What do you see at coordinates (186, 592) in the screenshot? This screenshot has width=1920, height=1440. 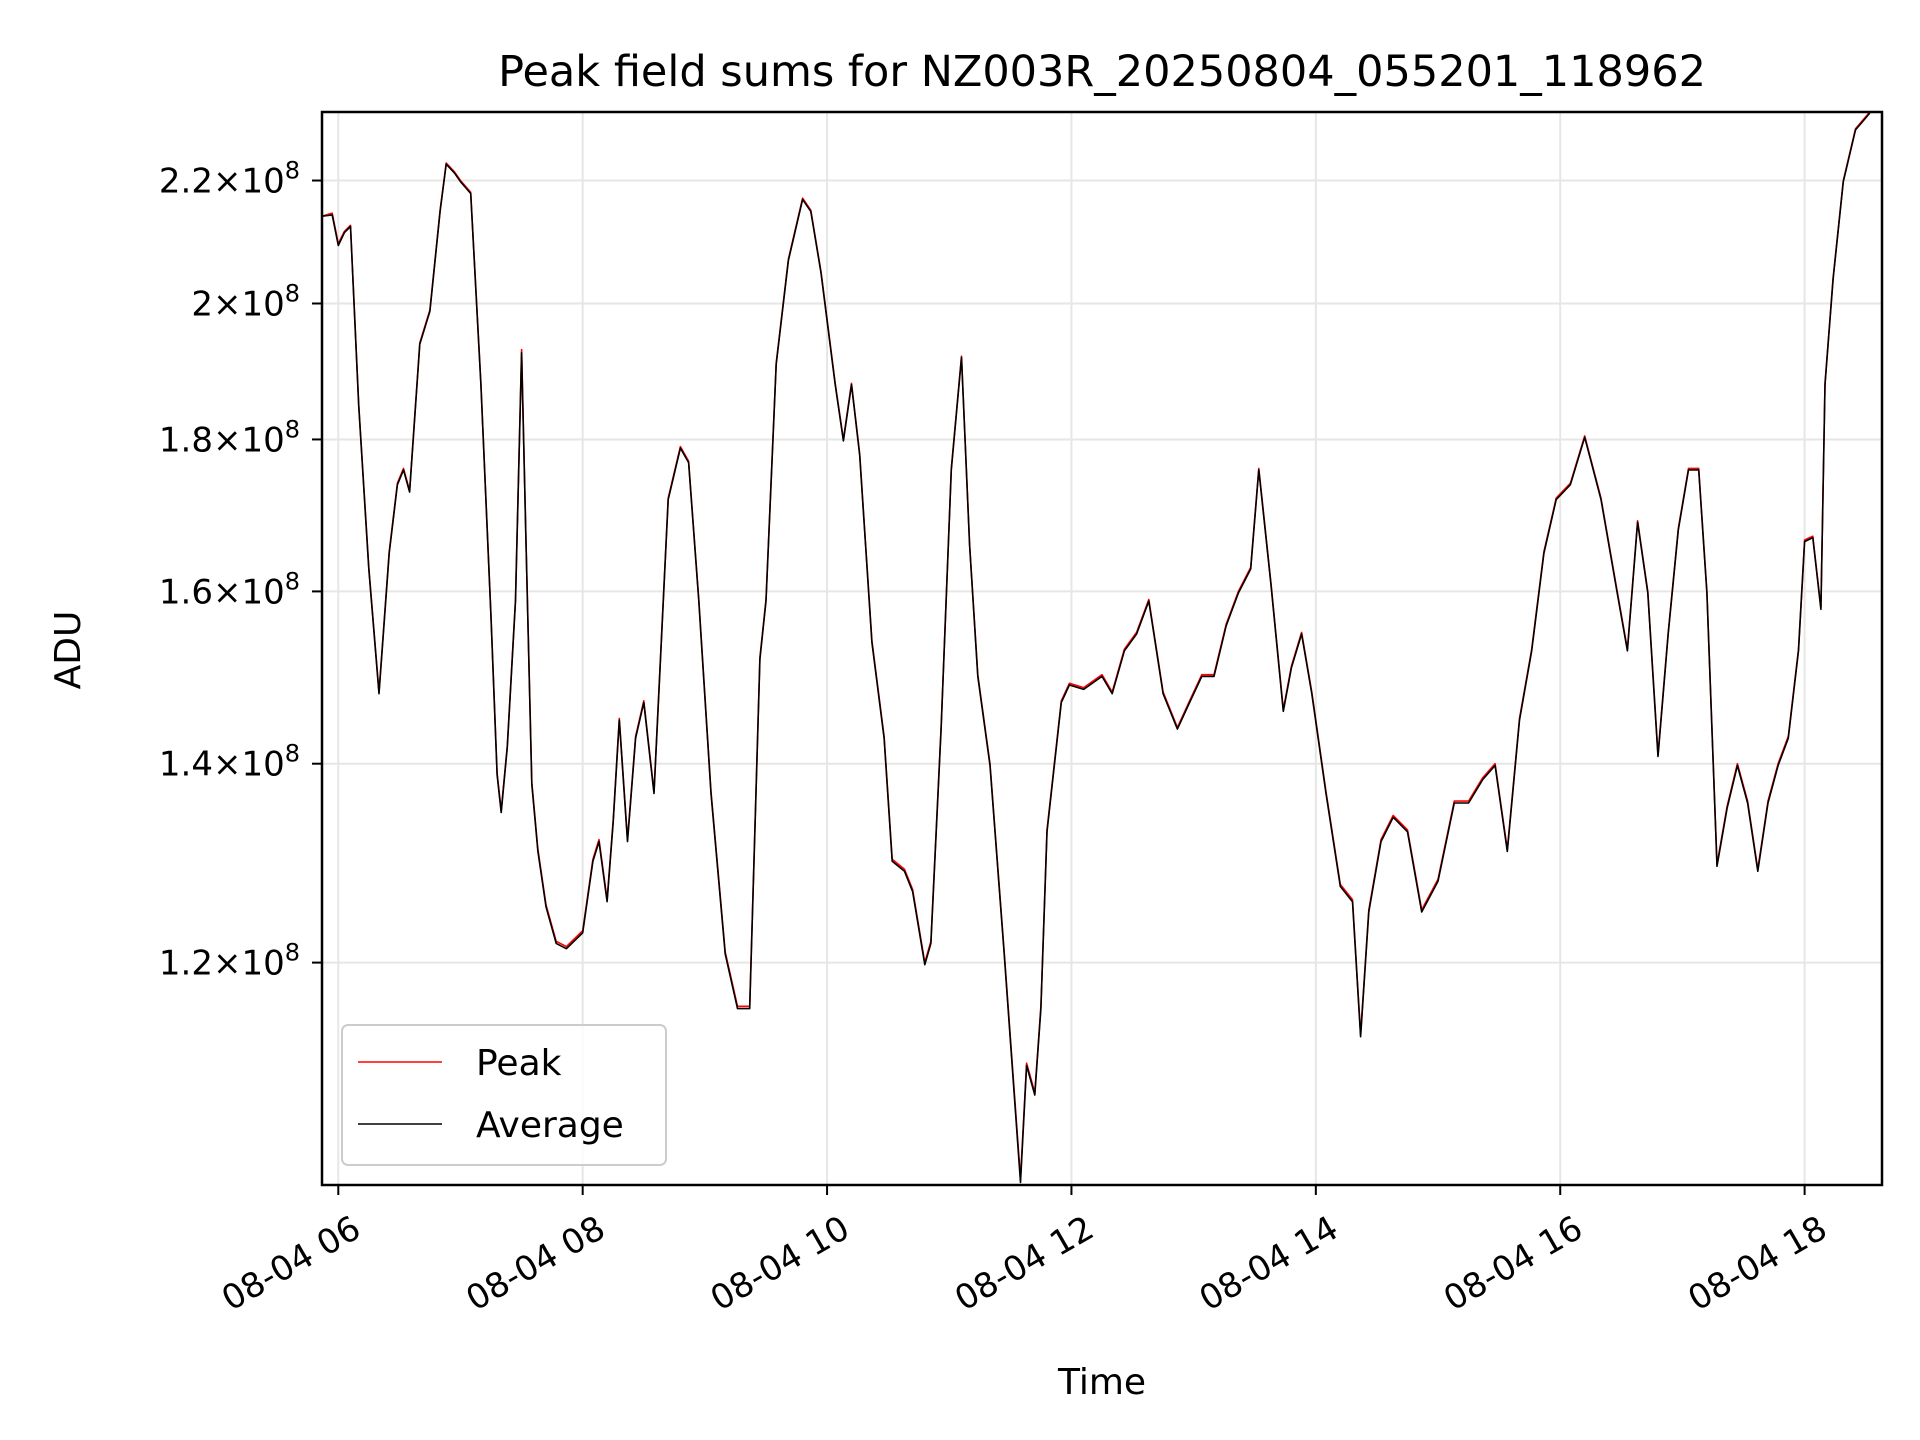 I see `y-tick-mantissa: 1.6` at bounding box center [186, 592].